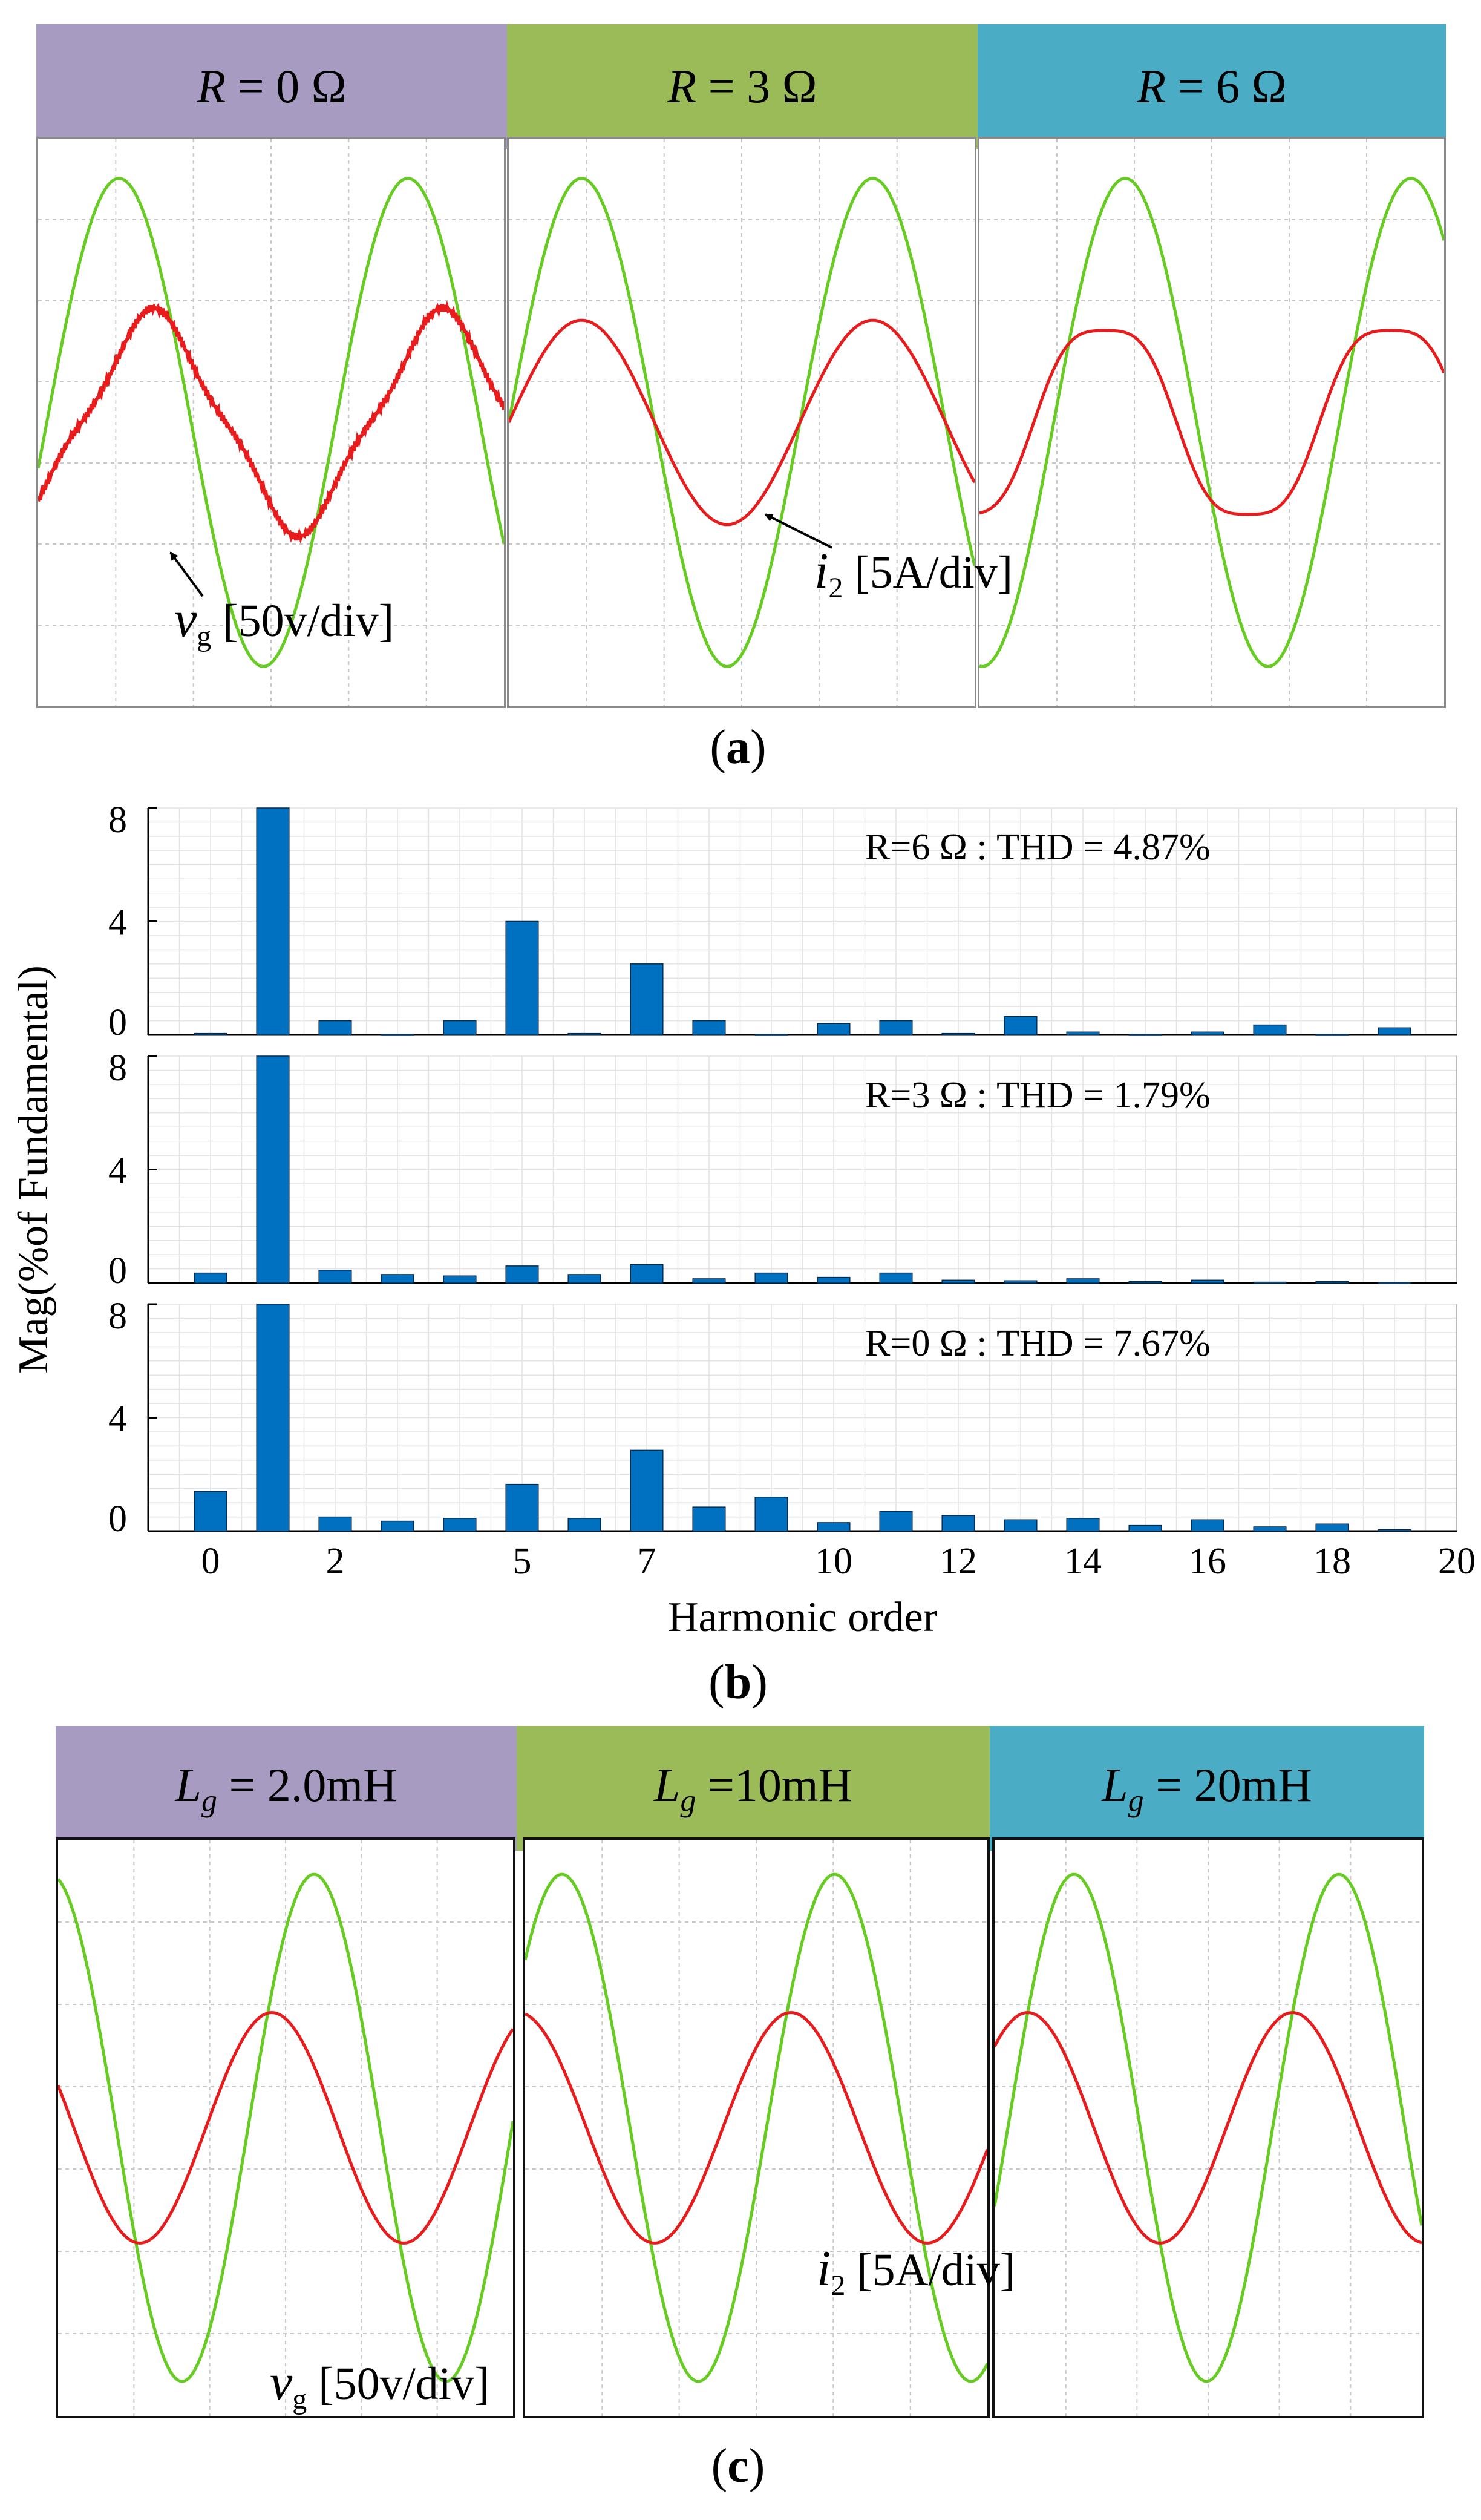  I want to click on xtick-label: 2, so click(335, 1561).